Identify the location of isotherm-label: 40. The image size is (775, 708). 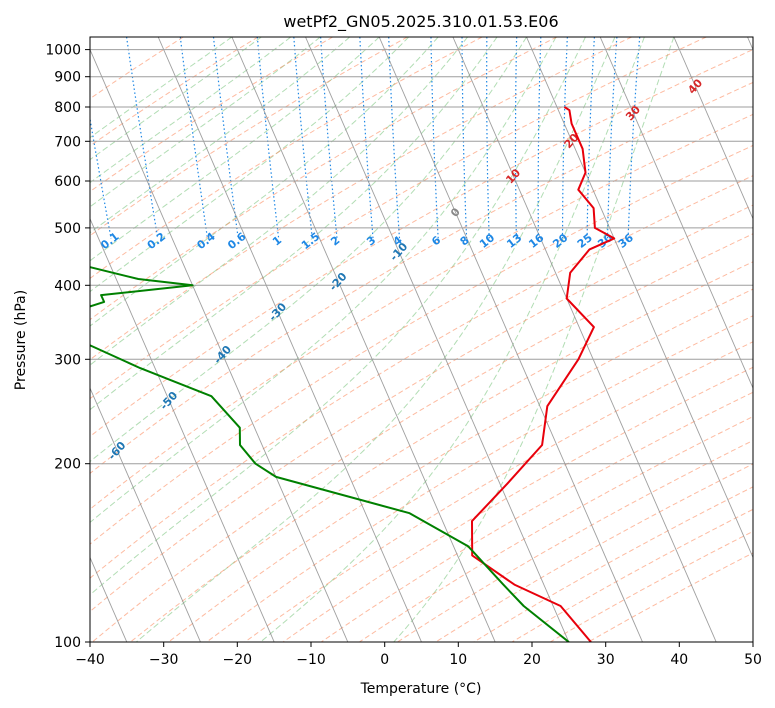
(695, 86).